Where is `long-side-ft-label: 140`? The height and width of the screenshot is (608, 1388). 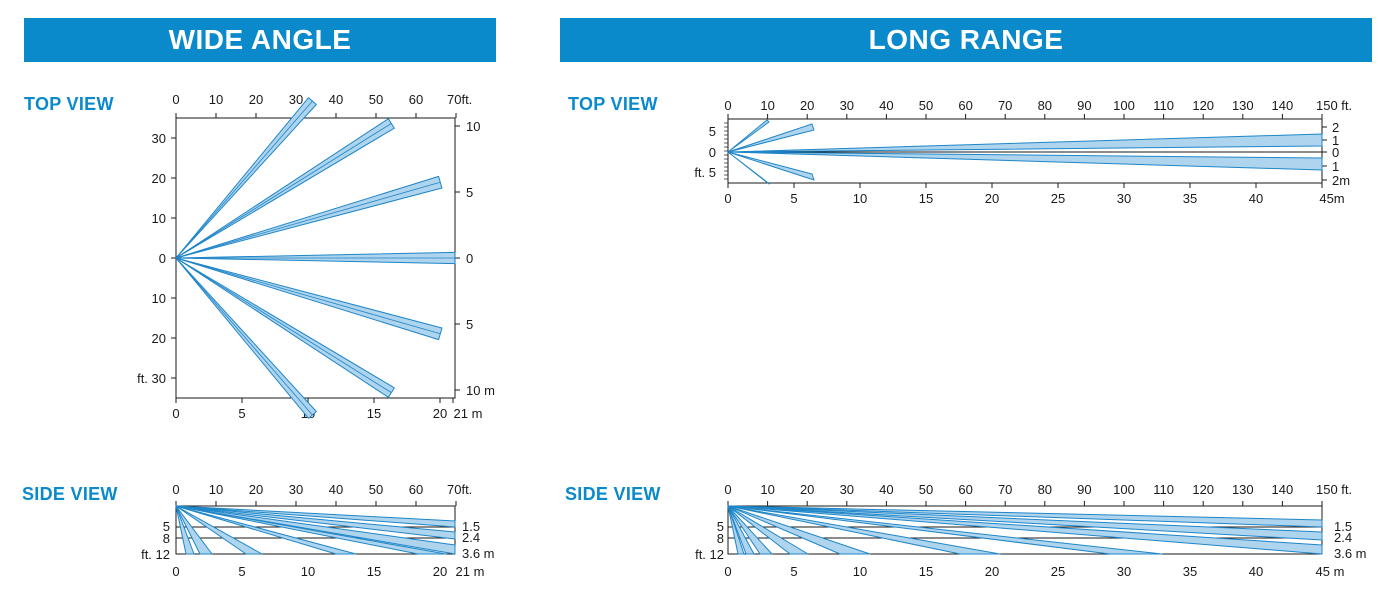 long-side-ft-label: 140 is located at coordinates (1283, 489).